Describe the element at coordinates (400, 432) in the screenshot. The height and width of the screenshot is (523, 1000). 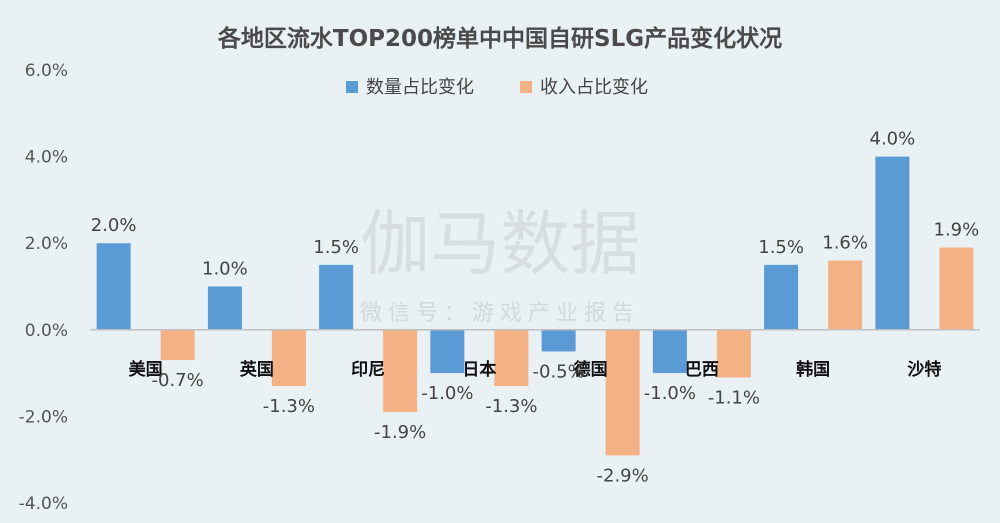
I see `data-label: -1.9%` at that location.